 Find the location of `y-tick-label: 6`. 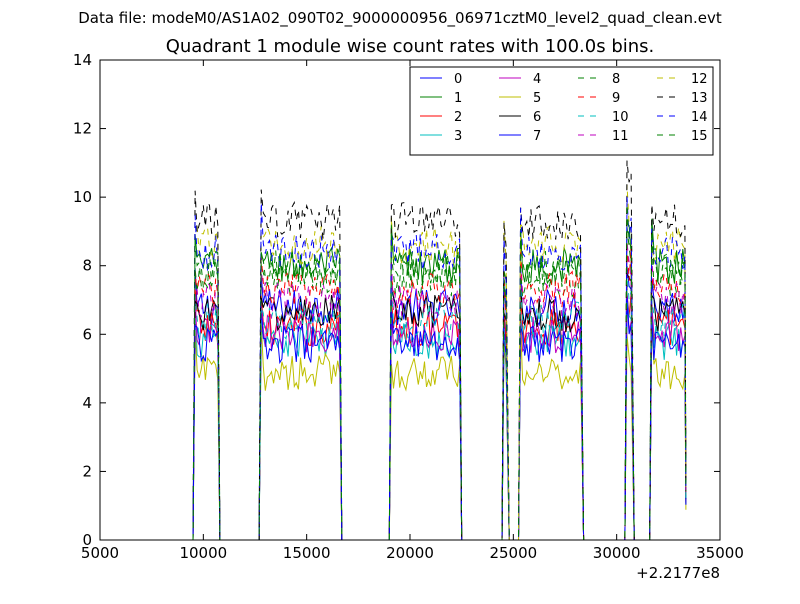

y-tick-label: 6 is located at coordinates (87, 334).